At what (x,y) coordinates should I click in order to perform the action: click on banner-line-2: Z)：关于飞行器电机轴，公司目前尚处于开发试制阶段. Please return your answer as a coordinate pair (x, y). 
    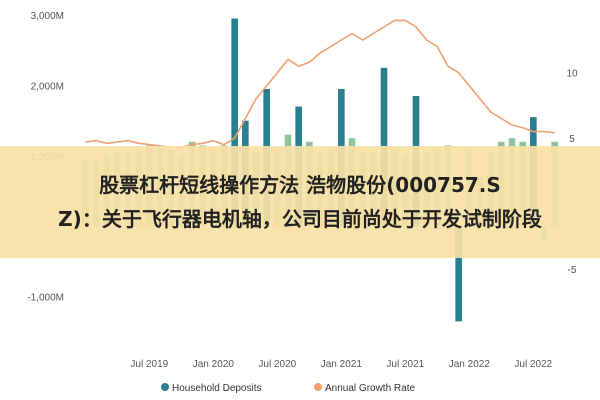
    Looking at the image, I should click on (300, 219).